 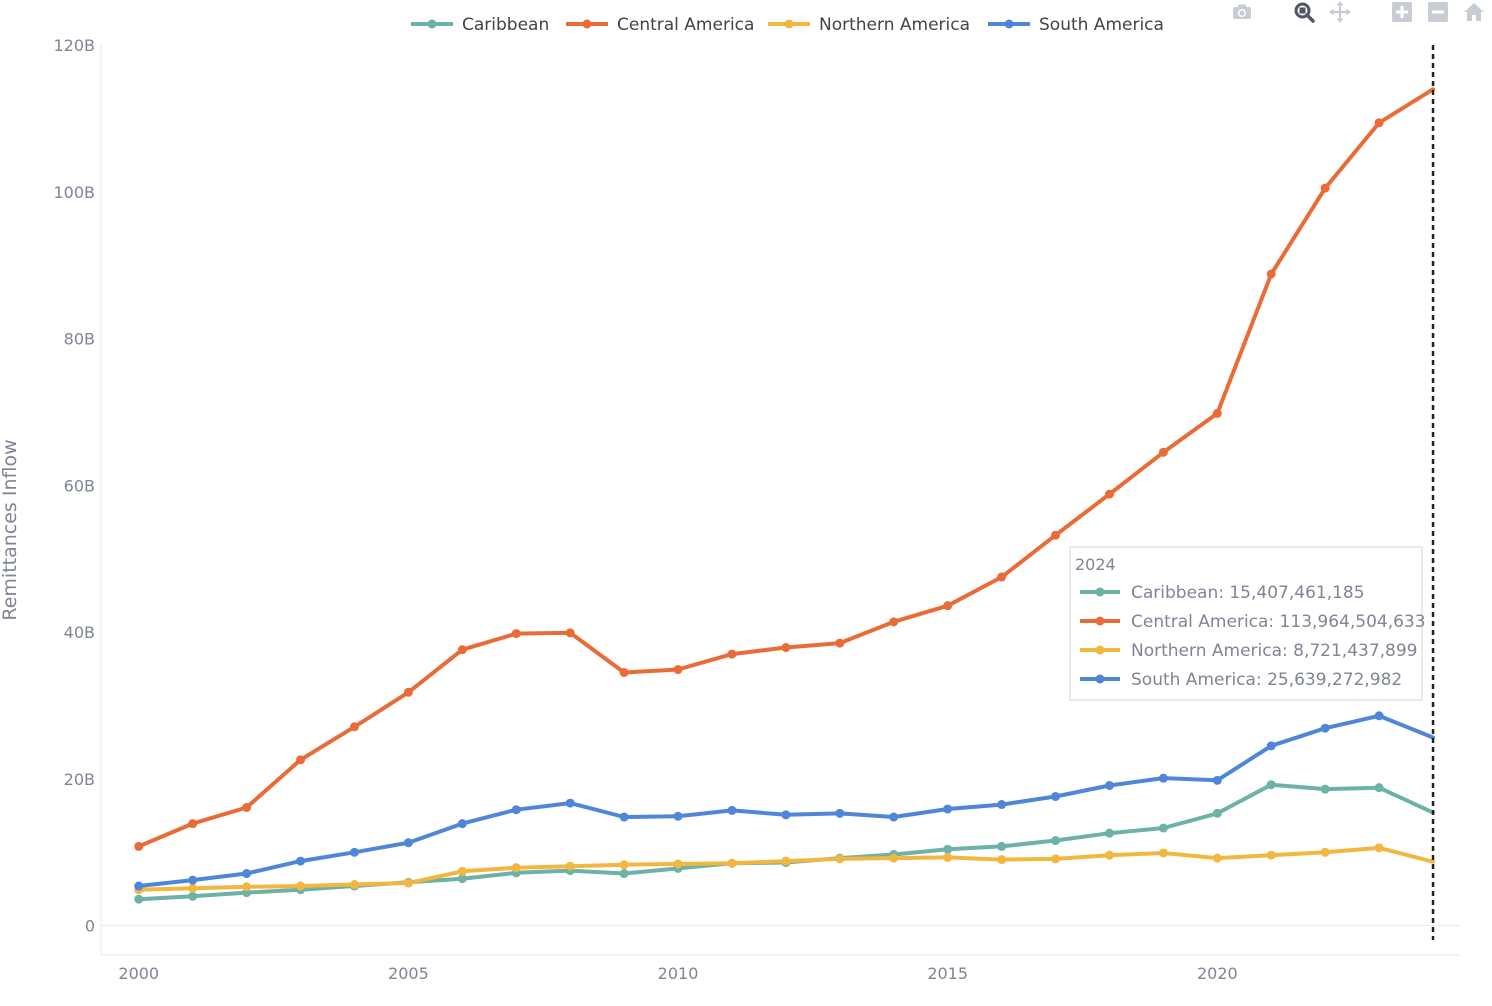 I want to click on zoom-icon, so click(x=1304, y=12).